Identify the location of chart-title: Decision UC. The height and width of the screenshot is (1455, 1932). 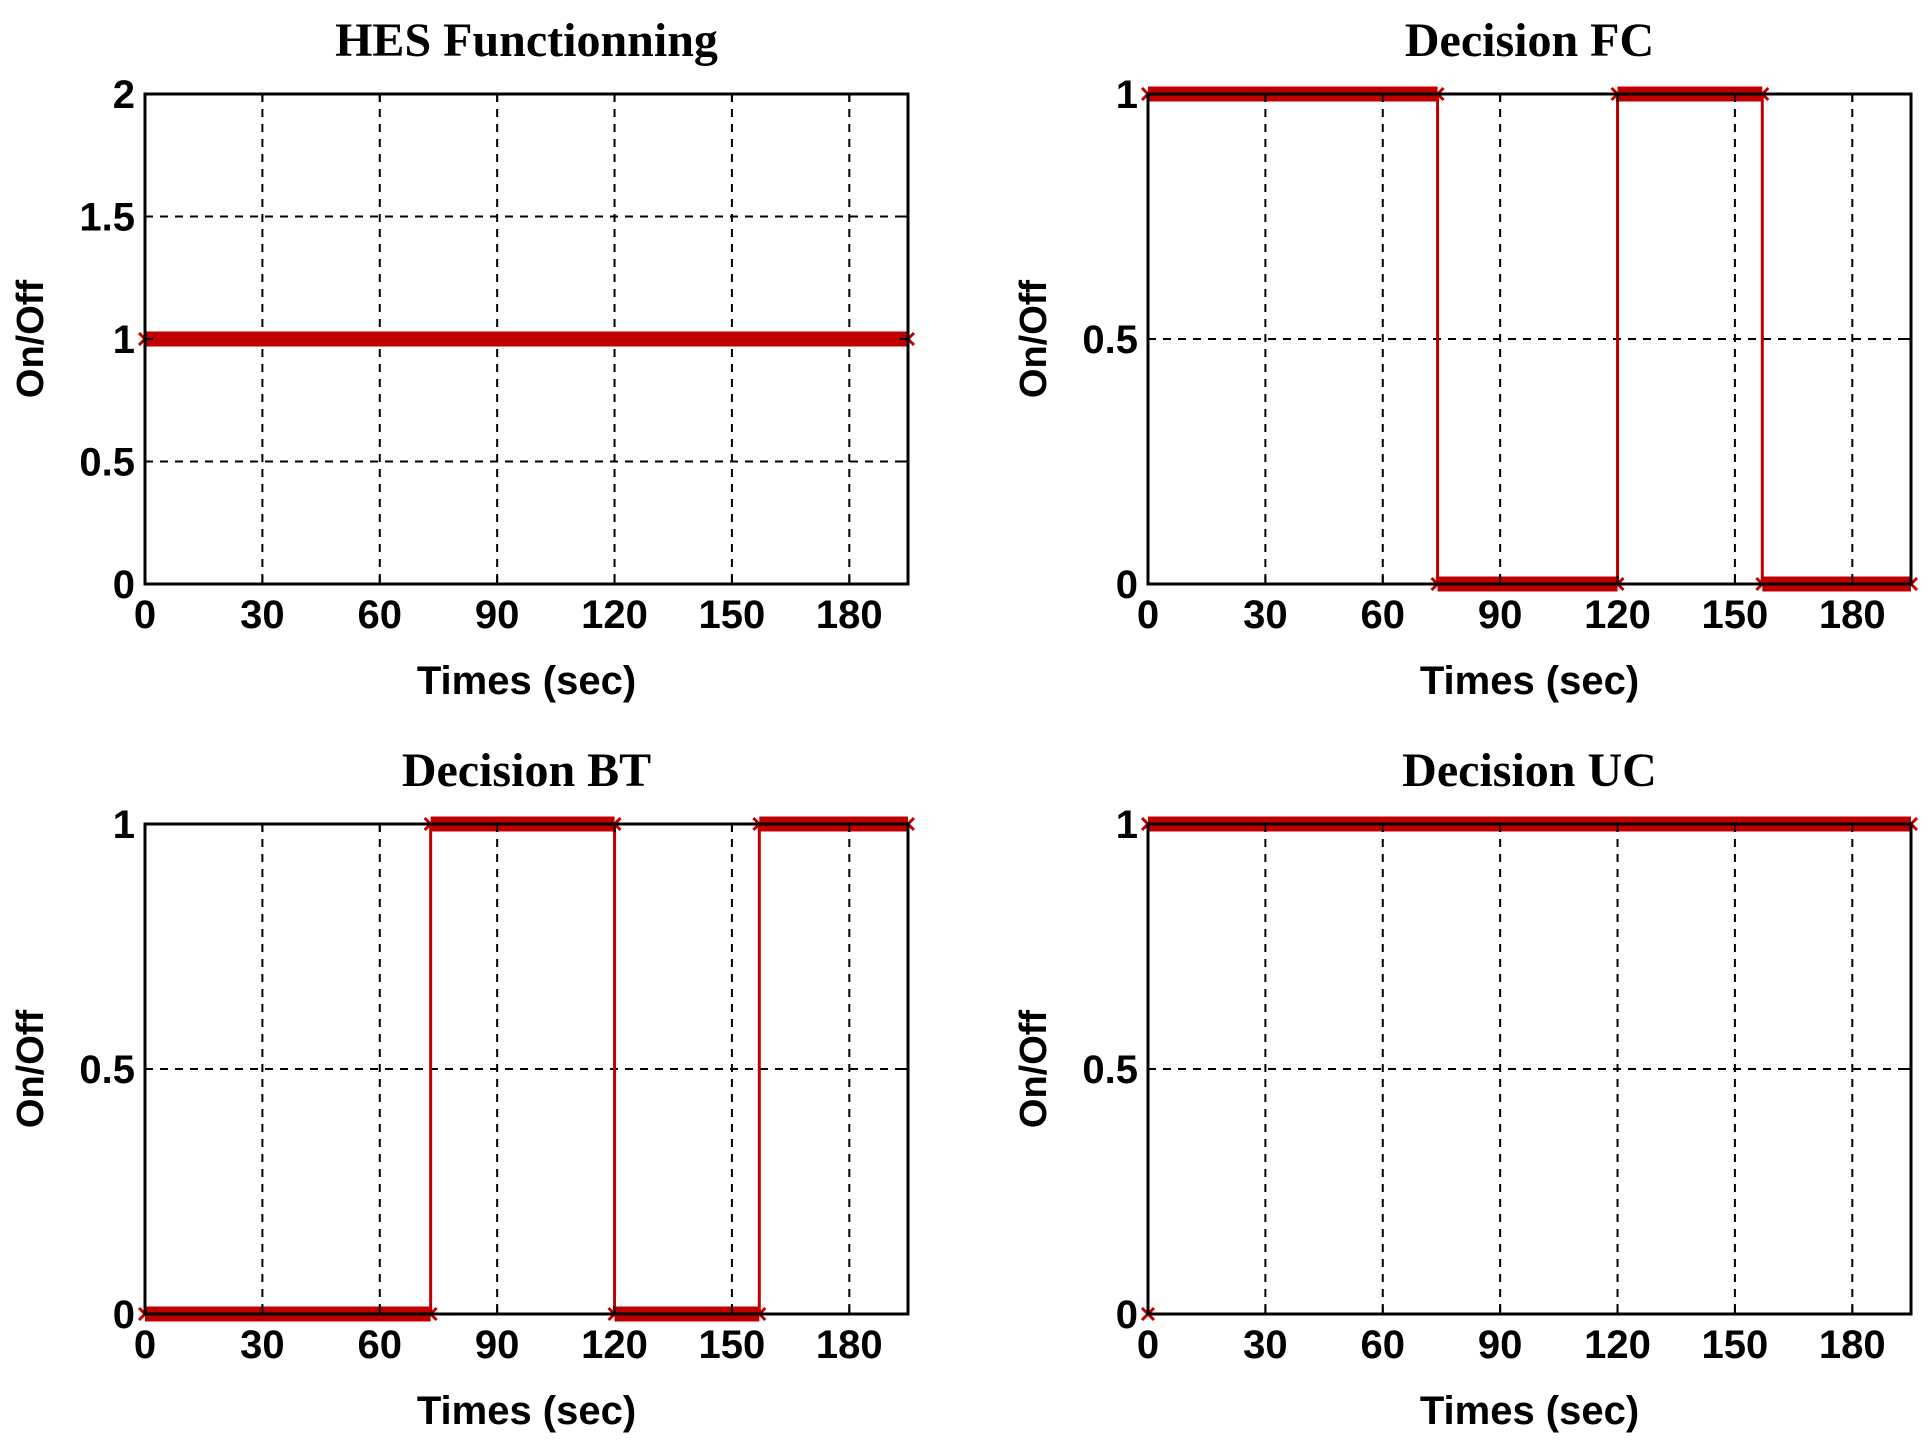
(1529, 770).